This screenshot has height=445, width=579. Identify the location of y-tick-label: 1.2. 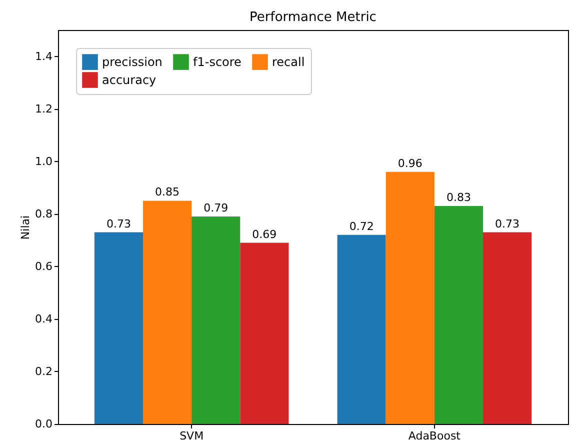
(43, 109).